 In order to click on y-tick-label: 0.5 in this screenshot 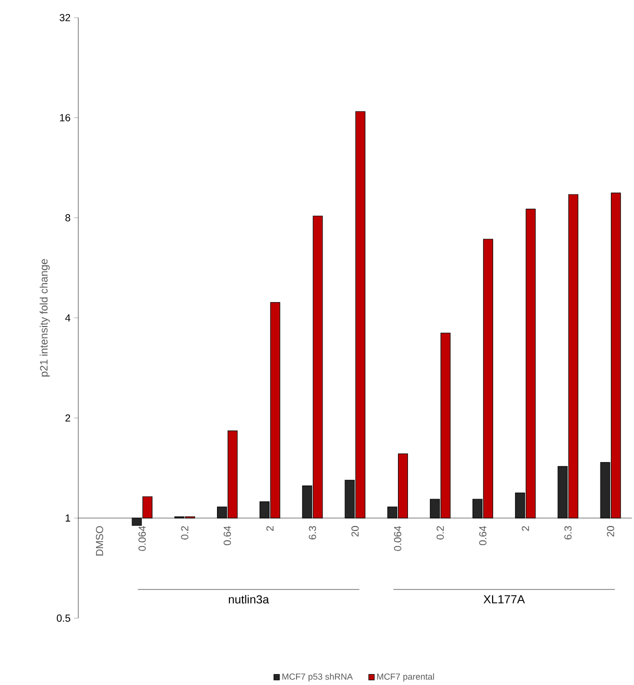, I will do `click(63, 618)`.